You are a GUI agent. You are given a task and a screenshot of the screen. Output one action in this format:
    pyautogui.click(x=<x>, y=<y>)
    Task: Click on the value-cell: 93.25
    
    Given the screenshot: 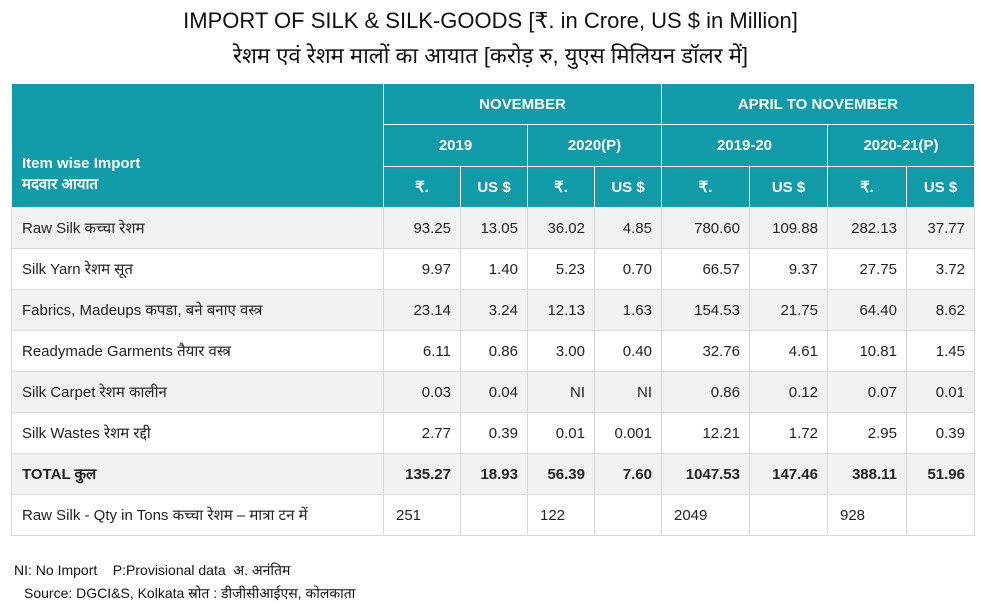 What is the action you would take?
    pyautogui.click(x=422, y=228)
    